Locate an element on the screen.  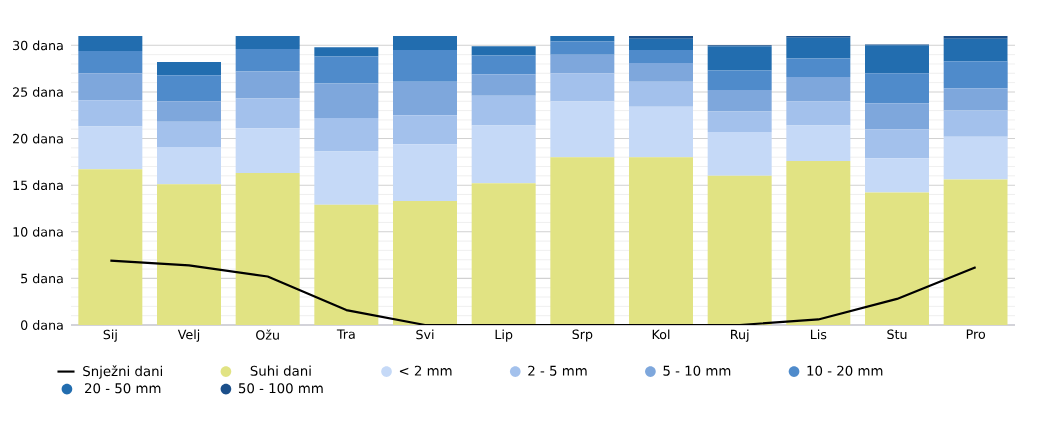
x-tick-label: Lip is located at coordinates (504, 335).